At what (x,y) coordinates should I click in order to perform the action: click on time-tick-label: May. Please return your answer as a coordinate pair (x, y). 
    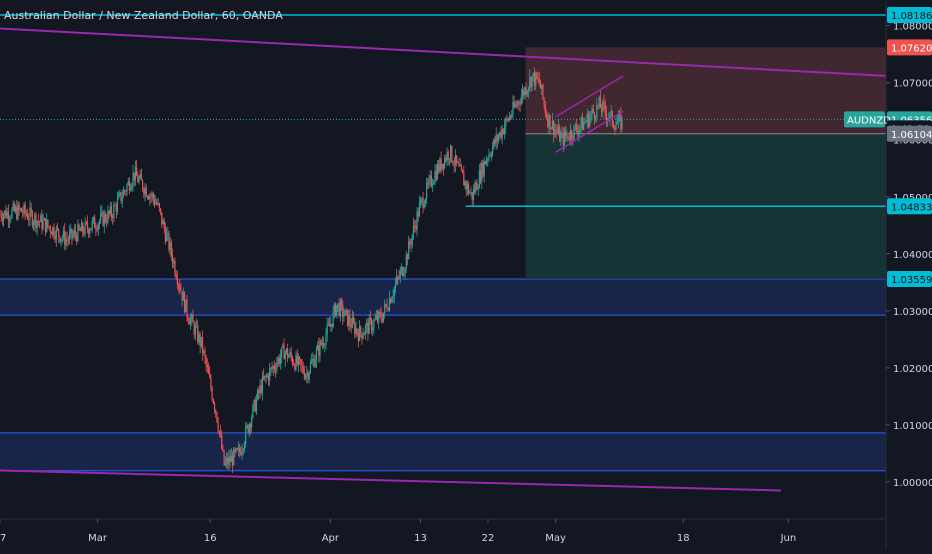
    Looking at the image, I should click on (555, 538).